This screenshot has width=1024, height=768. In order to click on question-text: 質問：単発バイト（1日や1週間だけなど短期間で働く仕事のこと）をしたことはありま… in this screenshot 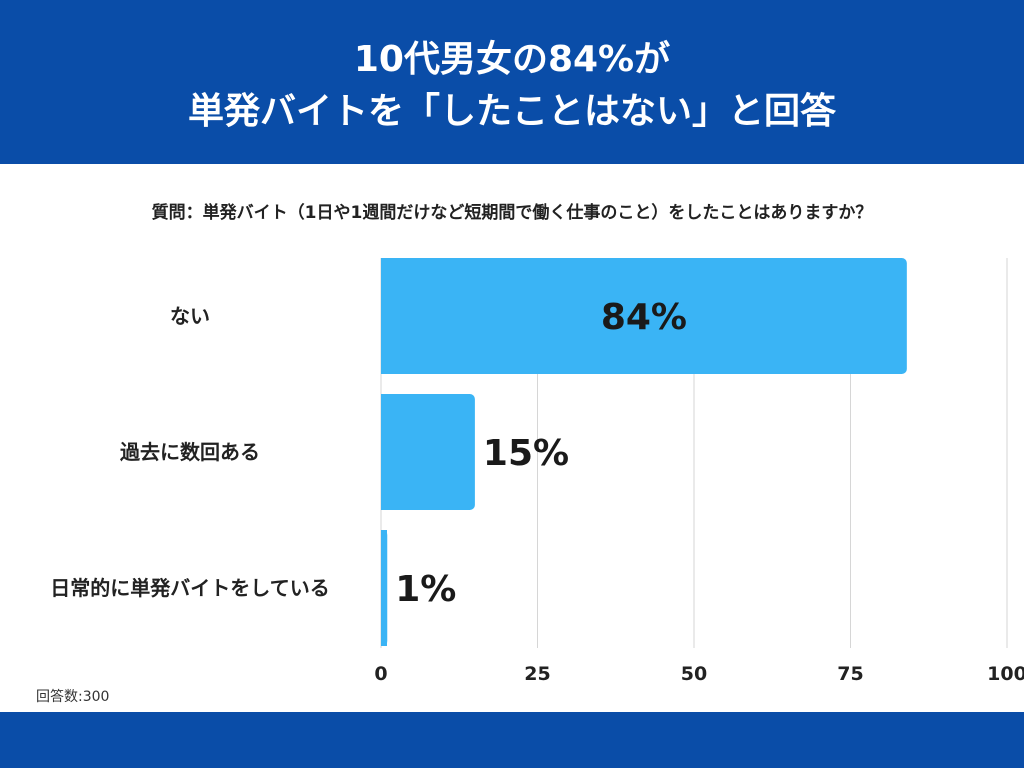, I will do `click(512, 213)`.